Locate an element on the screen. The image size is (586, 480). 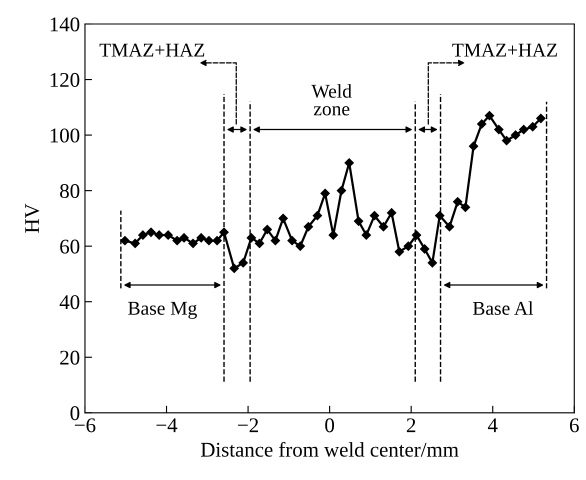
y-tick-label: 140 is located at coordinates (65, 24).